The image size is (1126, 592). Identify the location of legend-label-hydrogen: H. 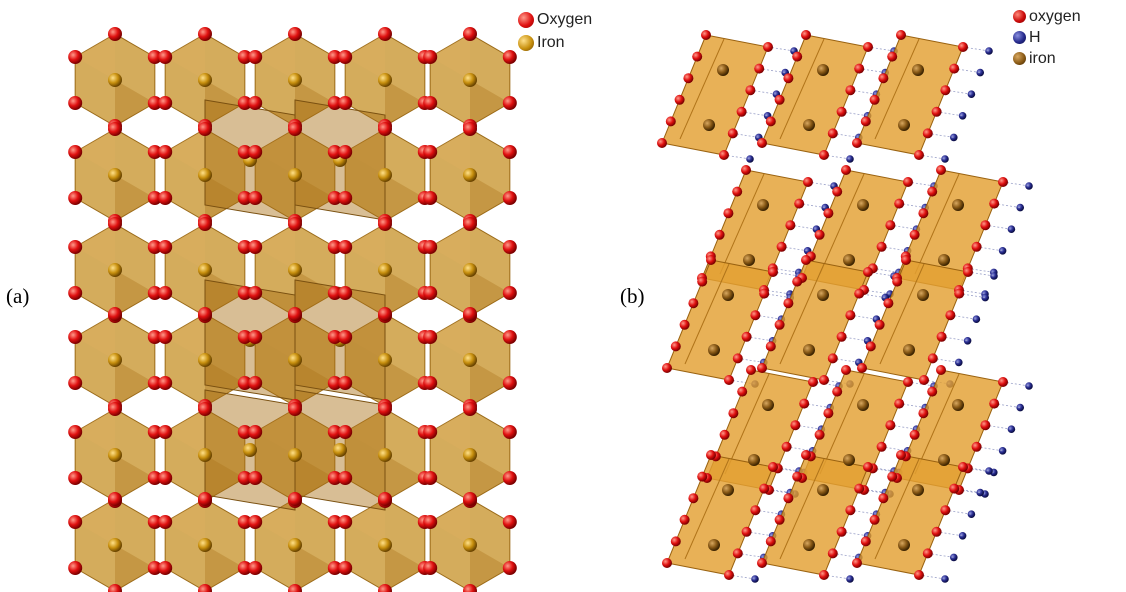
(1035, 37).